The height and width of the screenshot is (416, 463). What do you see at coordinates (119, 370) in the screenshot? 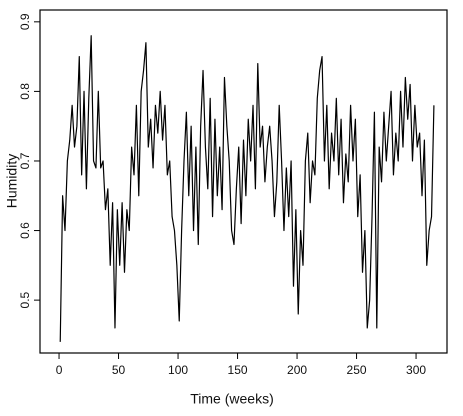
I see `x-tick-label: 50` at bounding box center [119, 370].